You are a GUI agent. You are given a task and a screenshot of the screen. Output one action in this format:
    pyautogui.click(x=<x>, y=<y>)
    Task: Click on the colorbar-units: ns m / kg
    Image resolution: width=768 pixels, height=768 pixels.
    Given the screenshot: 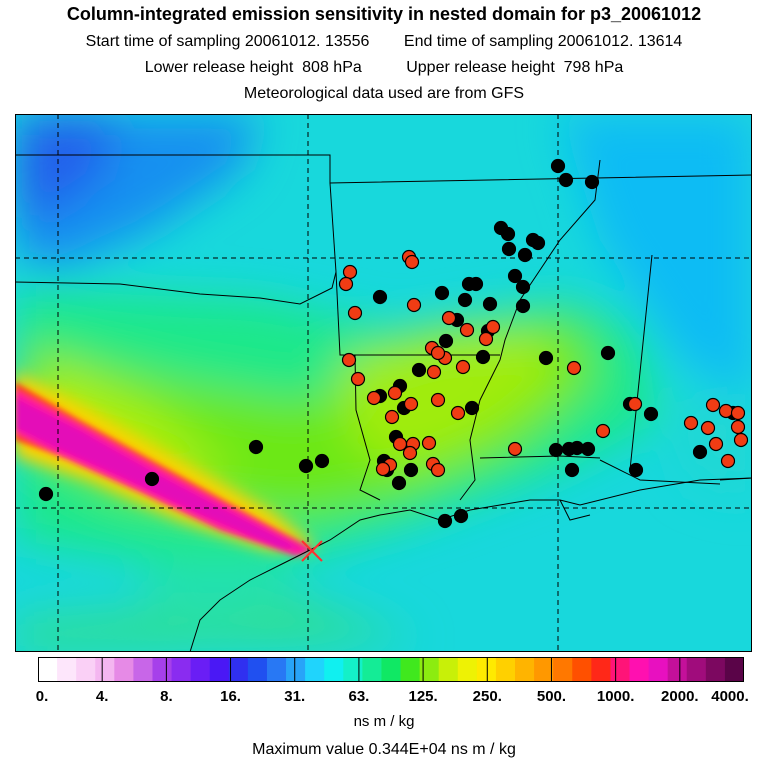 What is the action you would take?
    pyautogui.click(x=384, y=721)
    